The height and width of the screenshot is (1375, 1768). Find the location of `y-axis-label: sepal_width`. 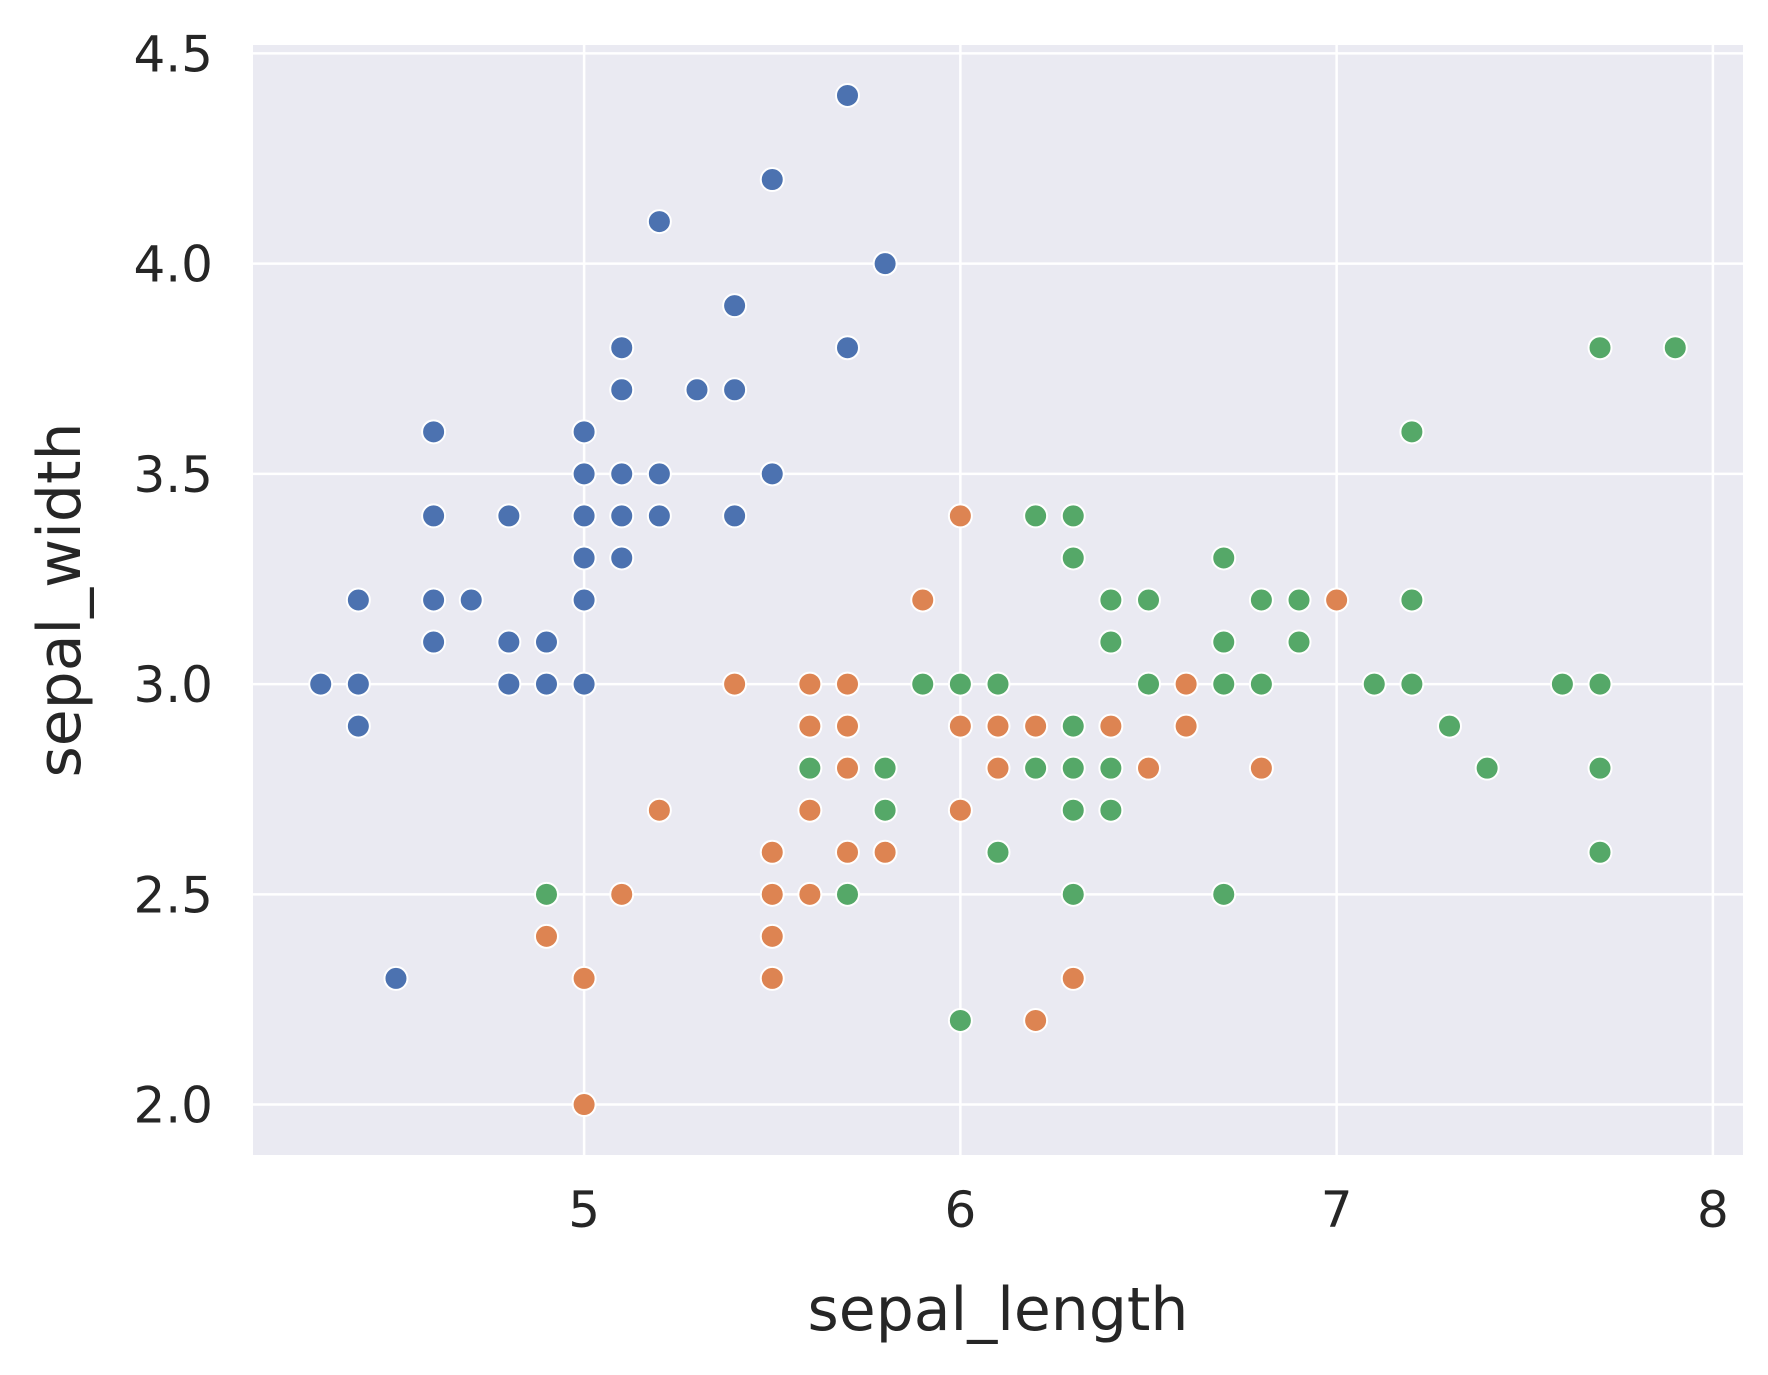

y-axis-label: sepal_width is located at coordinates (60, 599).